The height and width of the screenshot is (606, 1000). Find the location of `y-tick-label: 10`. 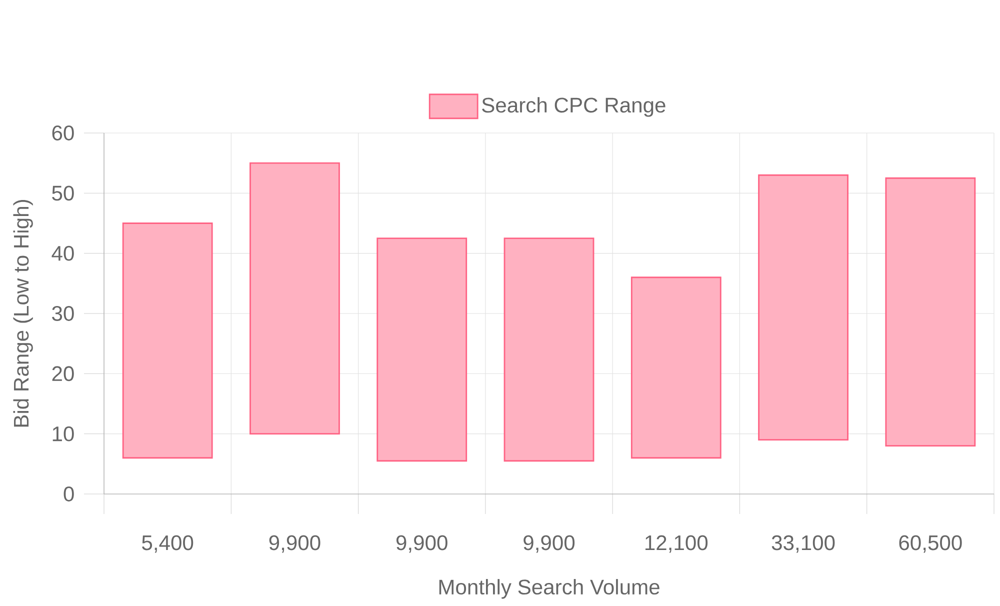

y-tick-label: 10 is located at coordinates (63, 434).